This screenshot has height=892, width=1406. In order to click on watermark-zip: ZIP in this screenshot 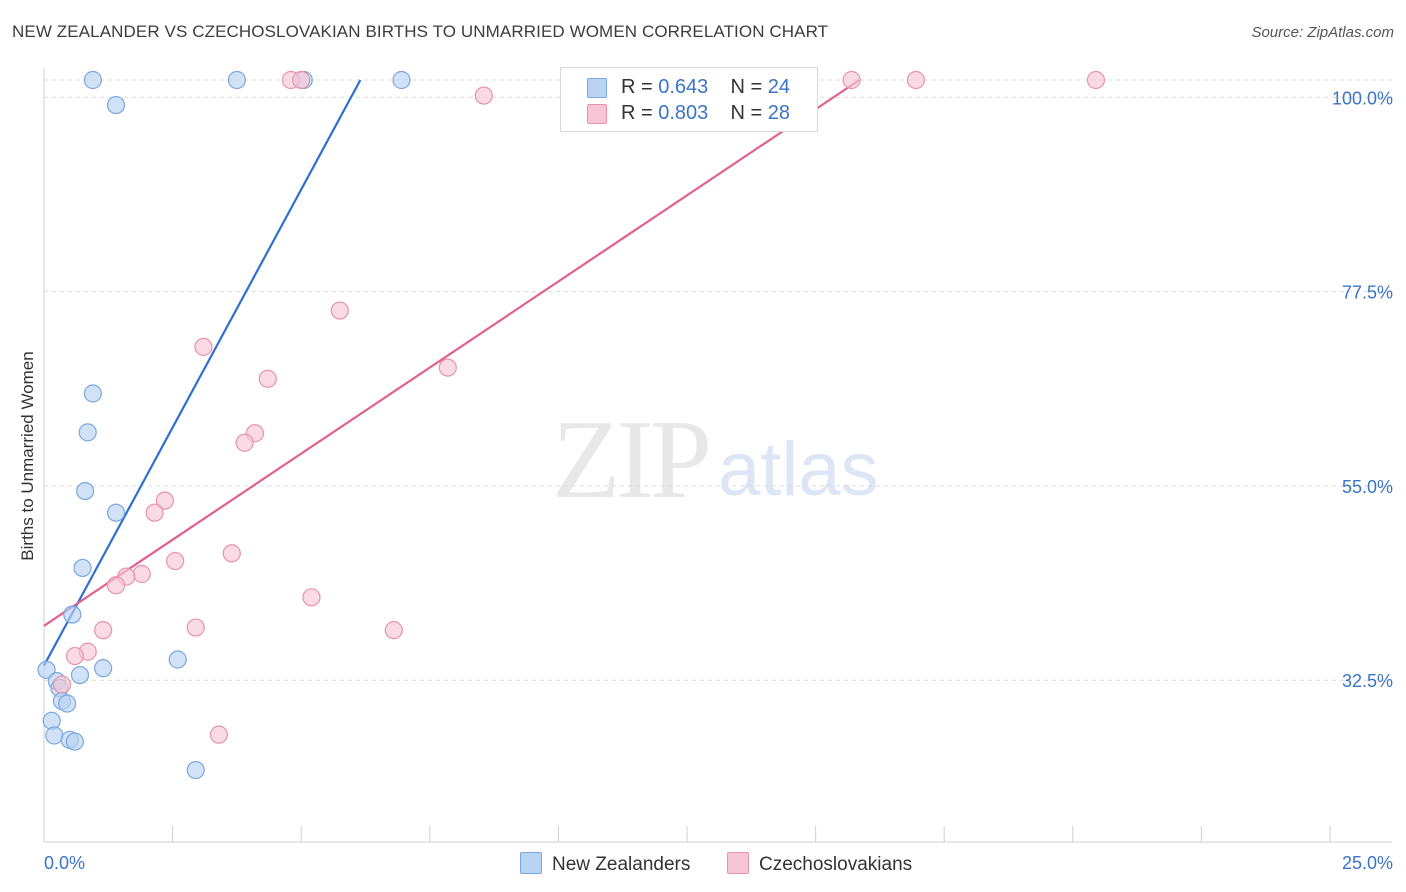, I will do `click(632, 460)`.